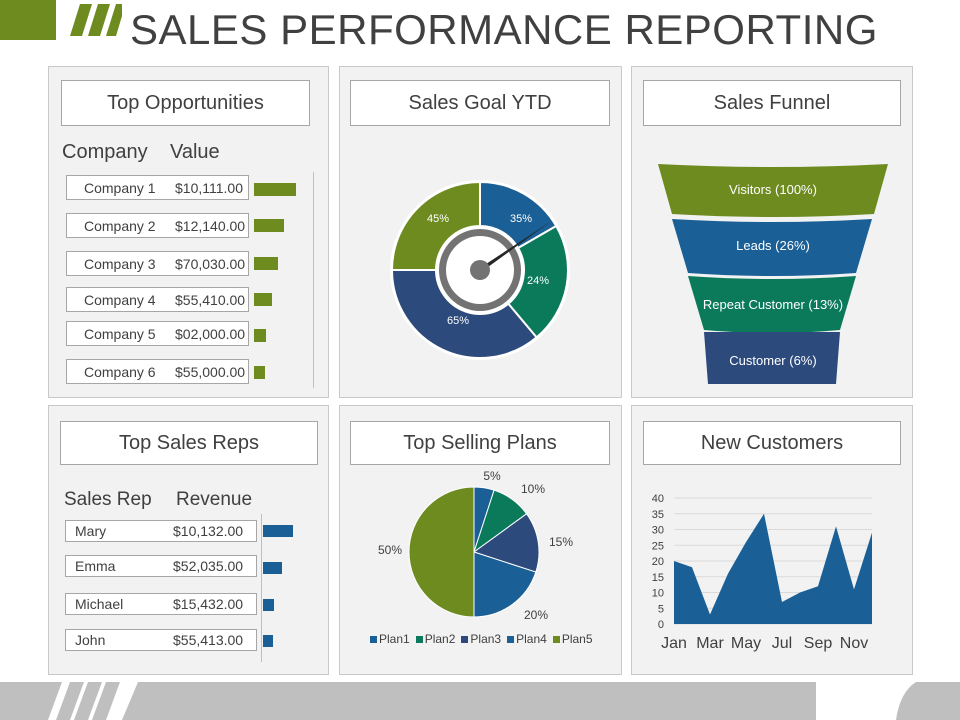  I want to click on top-selling-plans-pie: 5% 10% 15% 20% 50%, so click(475, 545).